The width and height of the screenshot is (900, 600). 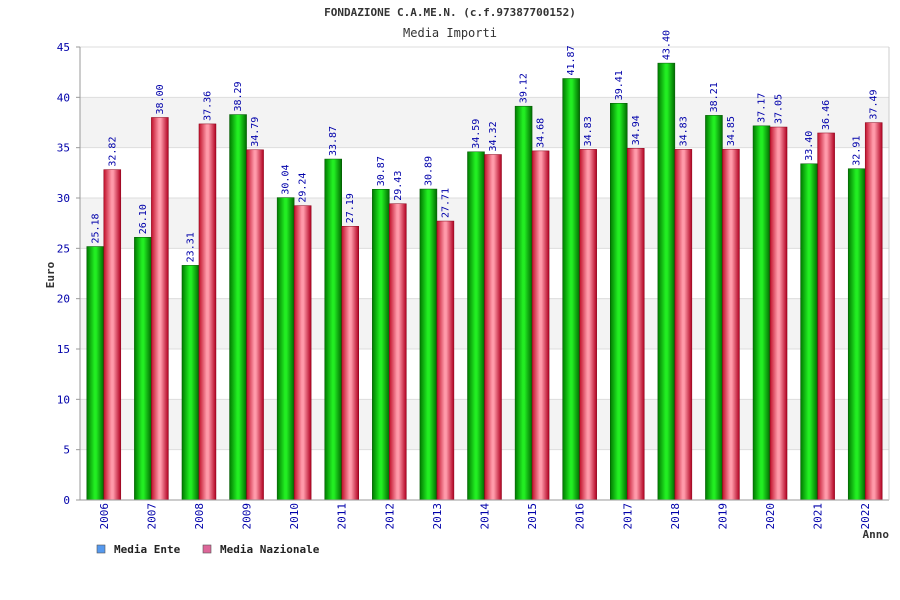 What do you see at coordinates (865, 516) in the screenshot?
I see `x-tick-label: 2022` at bounding box center [865, 516].